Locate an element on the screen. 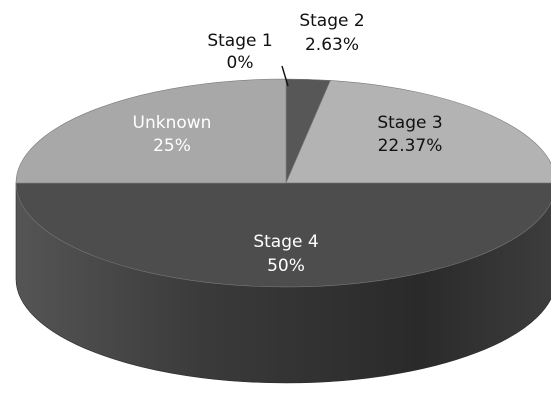 This screenshot has height=397, width=551. slice-label-stage-2: Stage 2 is located at coordinates (331, 21).